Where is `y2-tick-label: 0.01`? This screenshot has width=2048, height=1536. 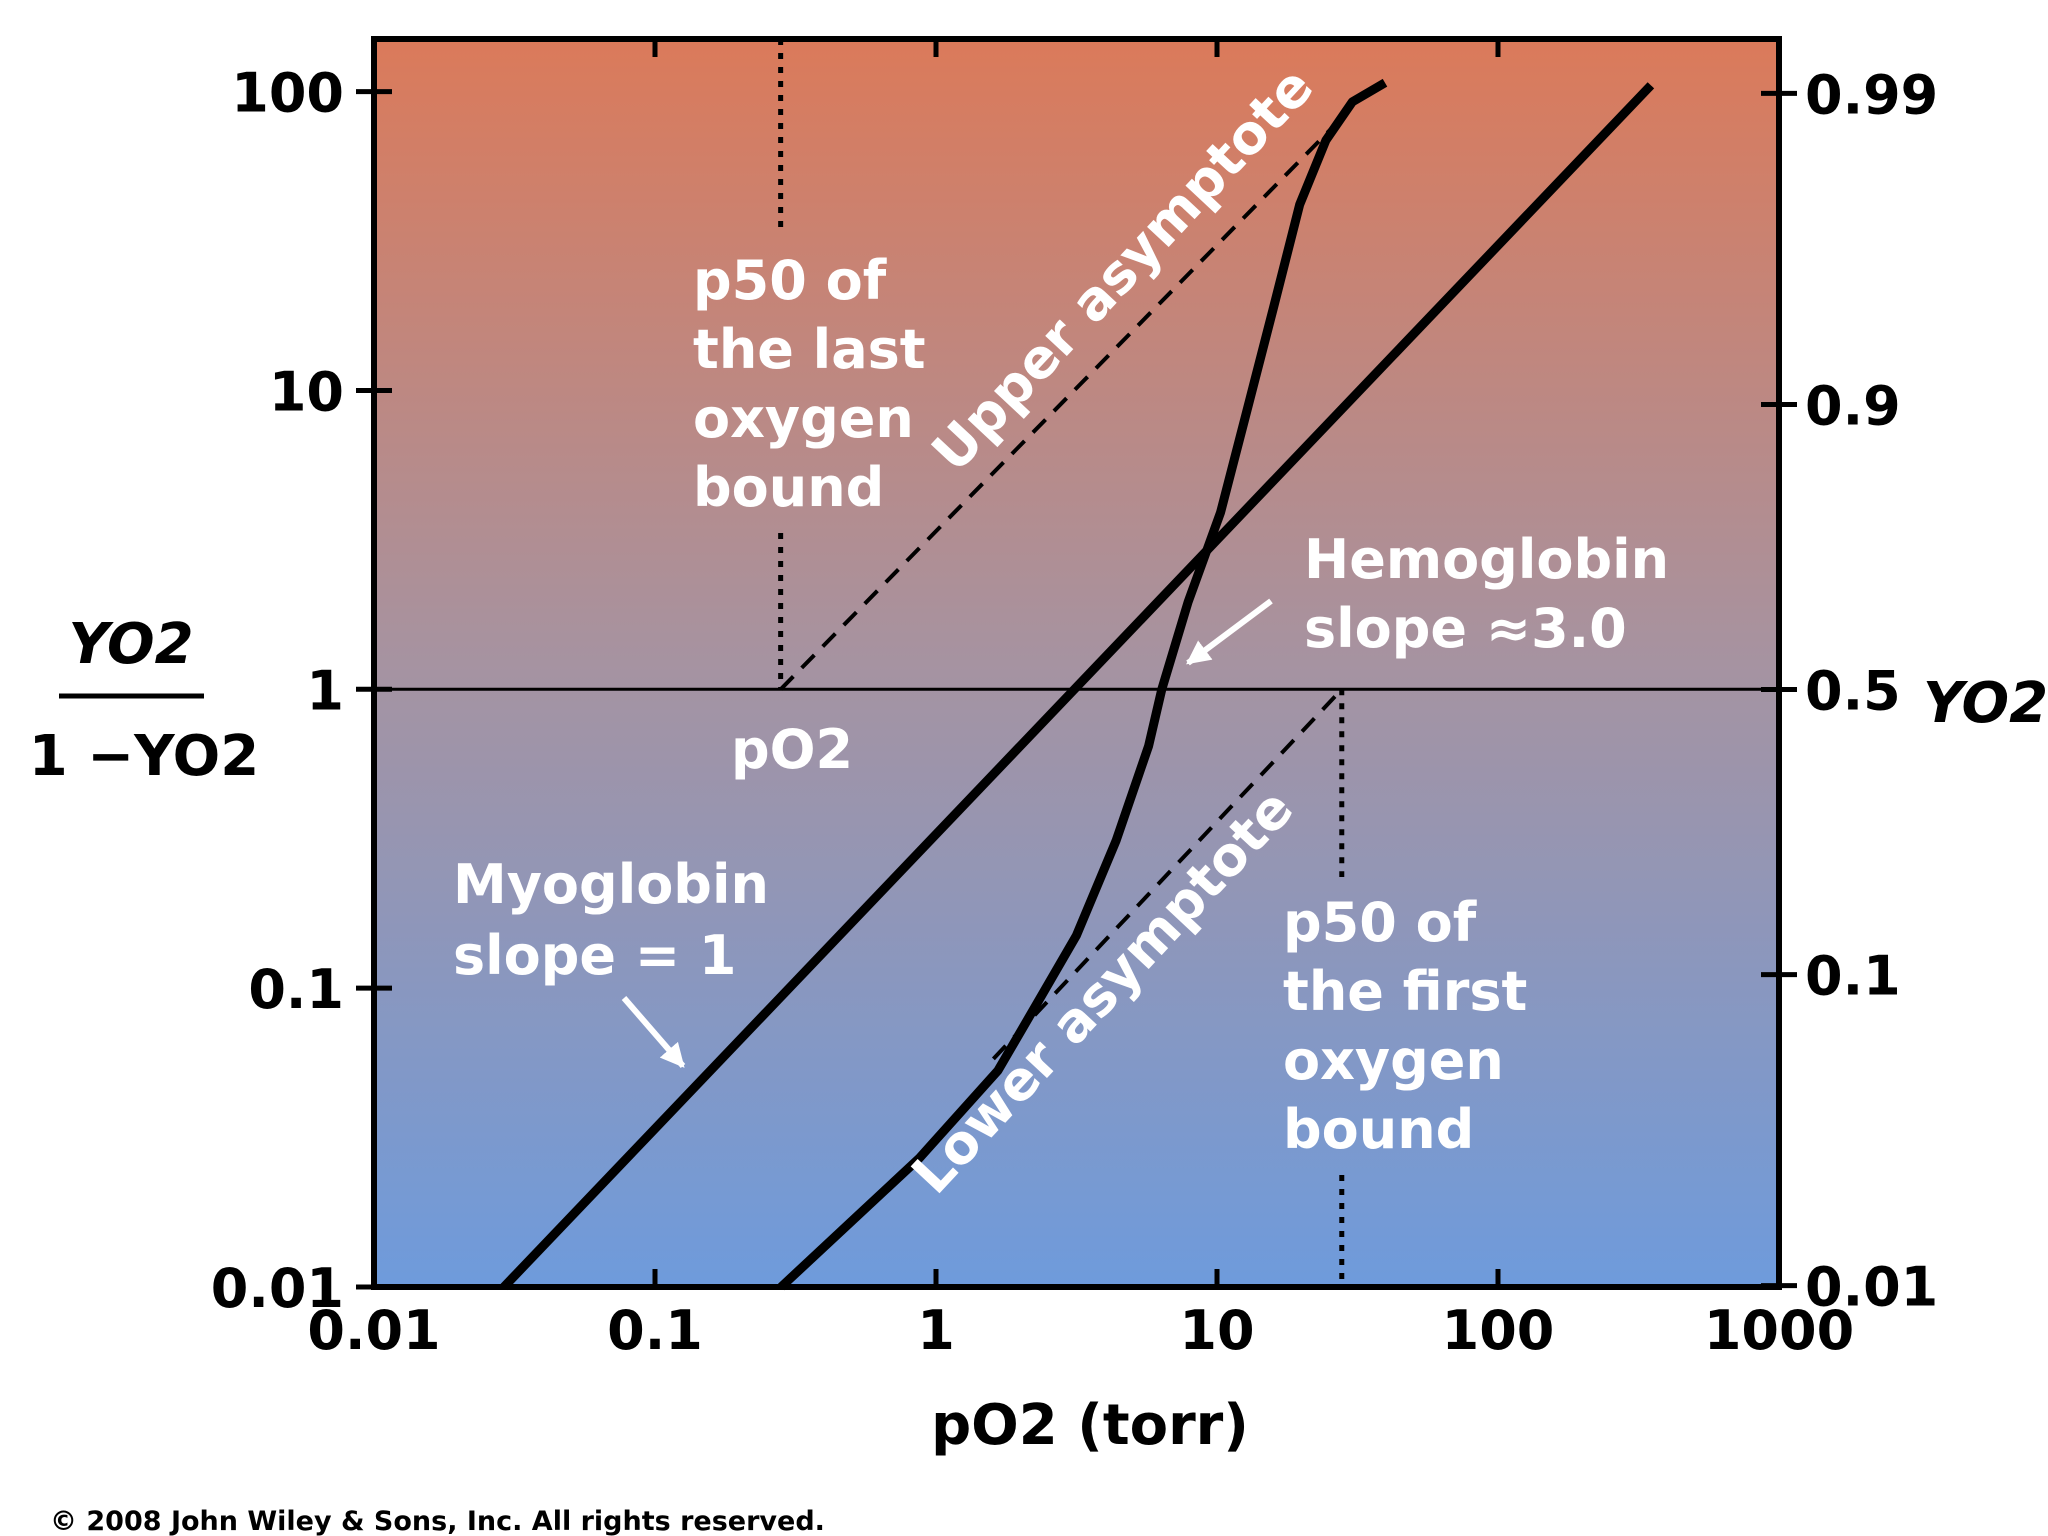 y2-tick-label: 0.01 is located at coordinates (1871, 1287).